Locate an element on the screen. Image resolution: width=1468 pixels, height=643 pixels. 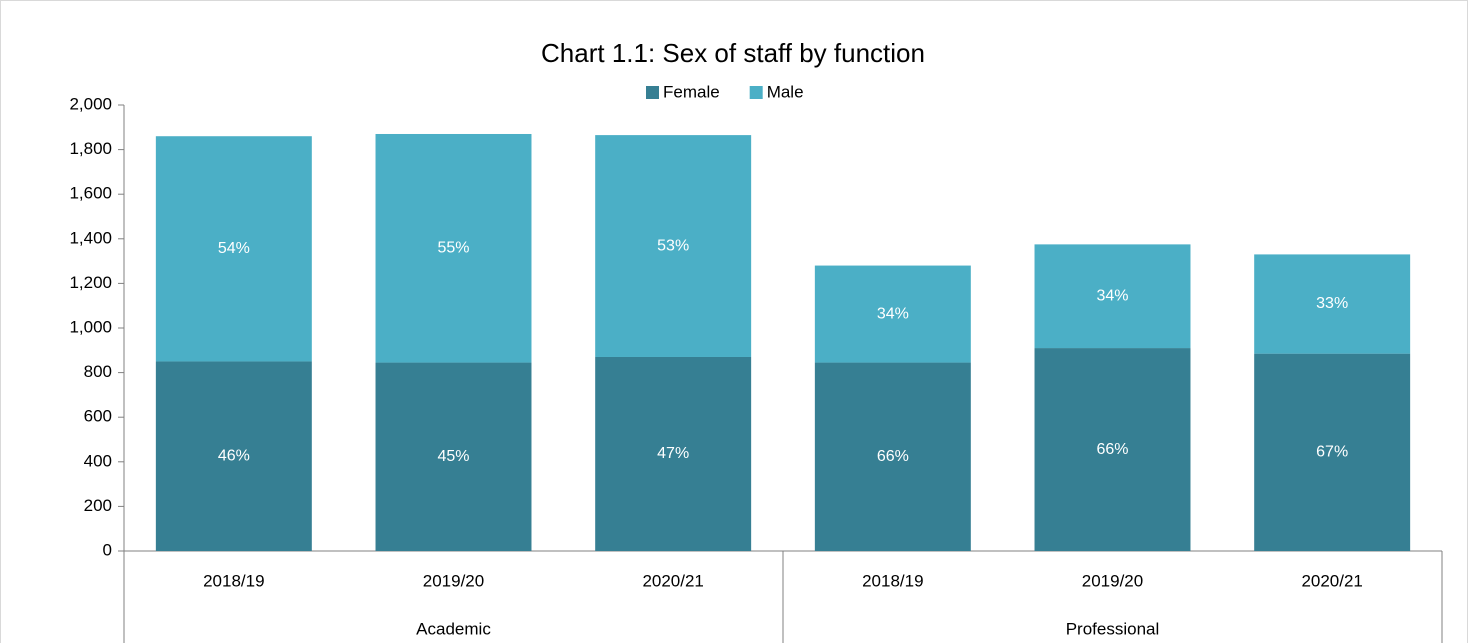
legend-label: Female is located at coordinates (691, 91).